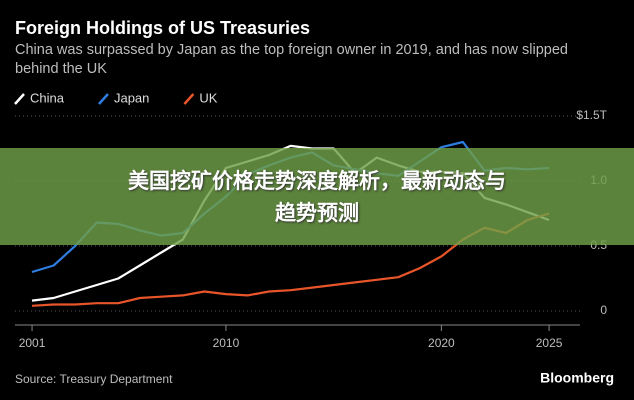  What do you see at coordinates (317, 212) in the screenshot?
I see `banner-line: 趋势预测` at bounding box center [317, 212].